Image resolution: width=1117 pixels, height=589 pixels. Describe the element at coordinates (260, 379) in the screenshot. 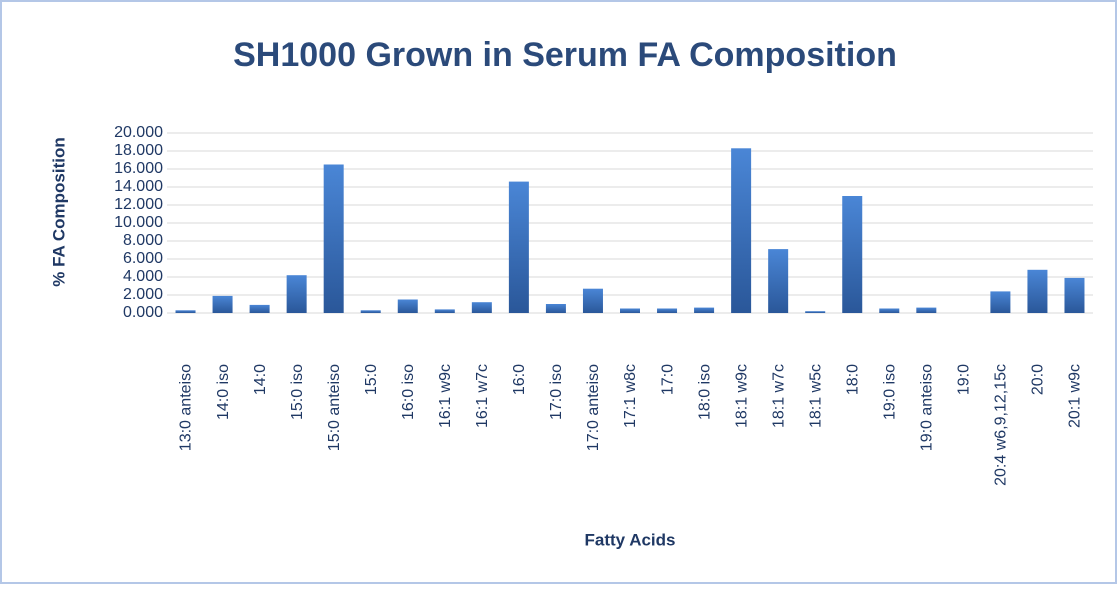

I see `x-tick-label: 14:0` at that location.